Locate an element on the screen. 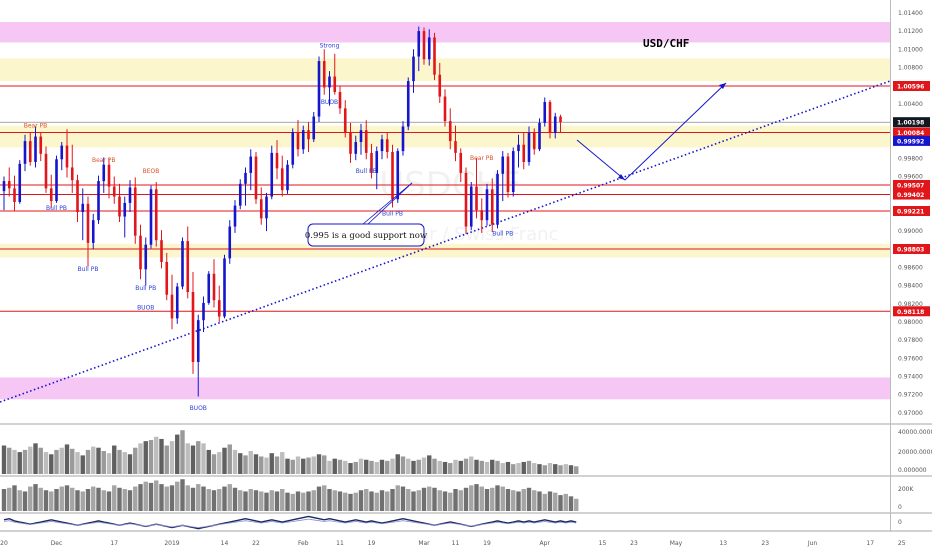 This screenshot has height=550, width=932. time-tick-label: 23 is located at coordinates (765, 543).